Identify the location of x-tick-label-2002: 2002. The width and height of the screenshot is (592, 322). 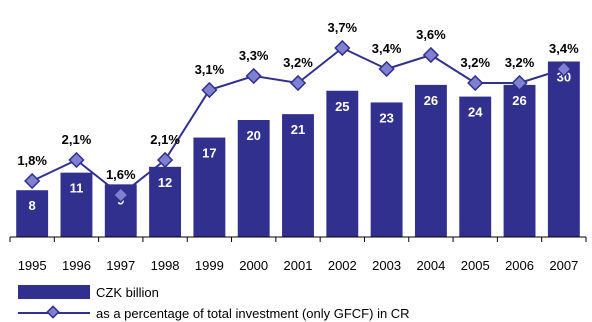
(342, 265).